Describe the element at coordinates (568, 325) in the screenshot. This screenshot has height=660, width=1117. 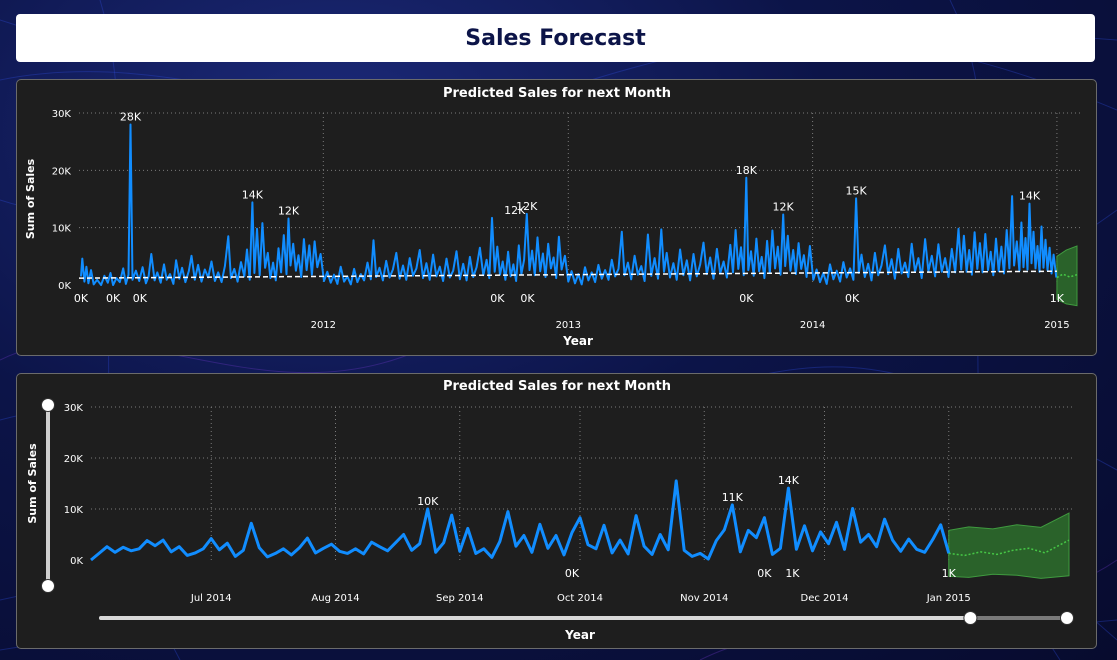
I see `x-tick-label: 2013` at that location.